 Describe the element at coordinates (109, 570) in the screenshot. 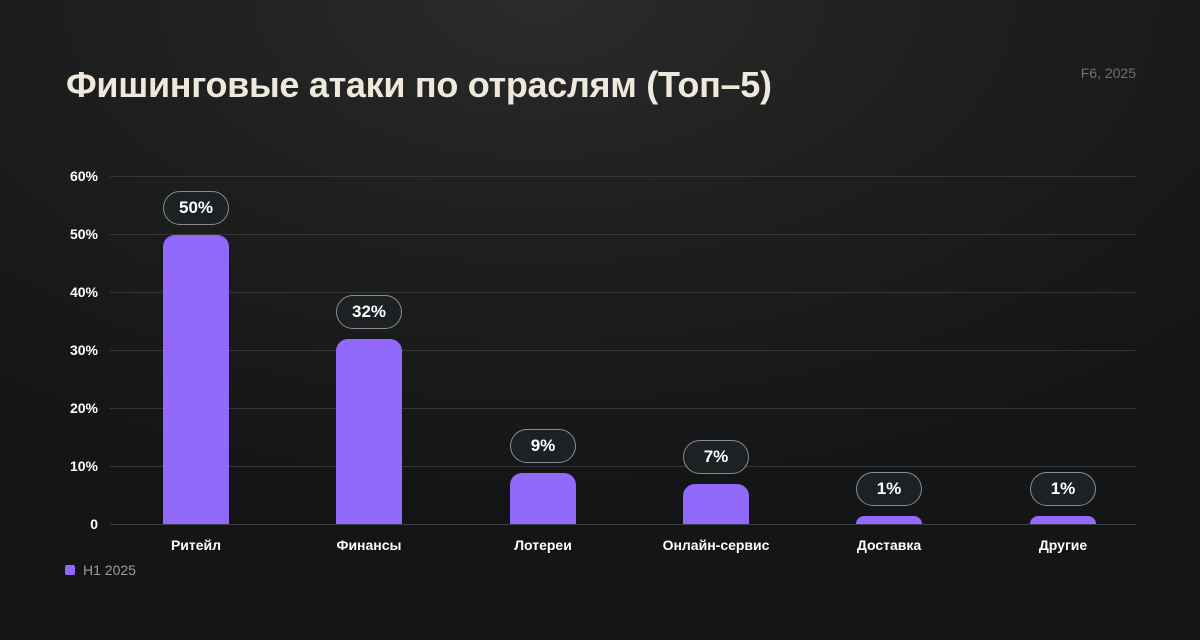

I see `legend-label: H1 2025` at that location.